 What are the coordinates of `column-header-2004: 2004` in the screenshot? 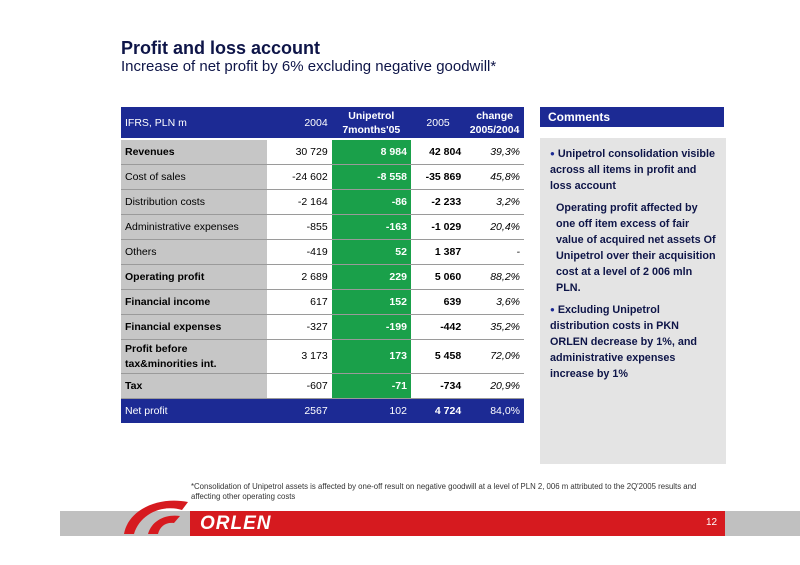 It's located at (299, 123).